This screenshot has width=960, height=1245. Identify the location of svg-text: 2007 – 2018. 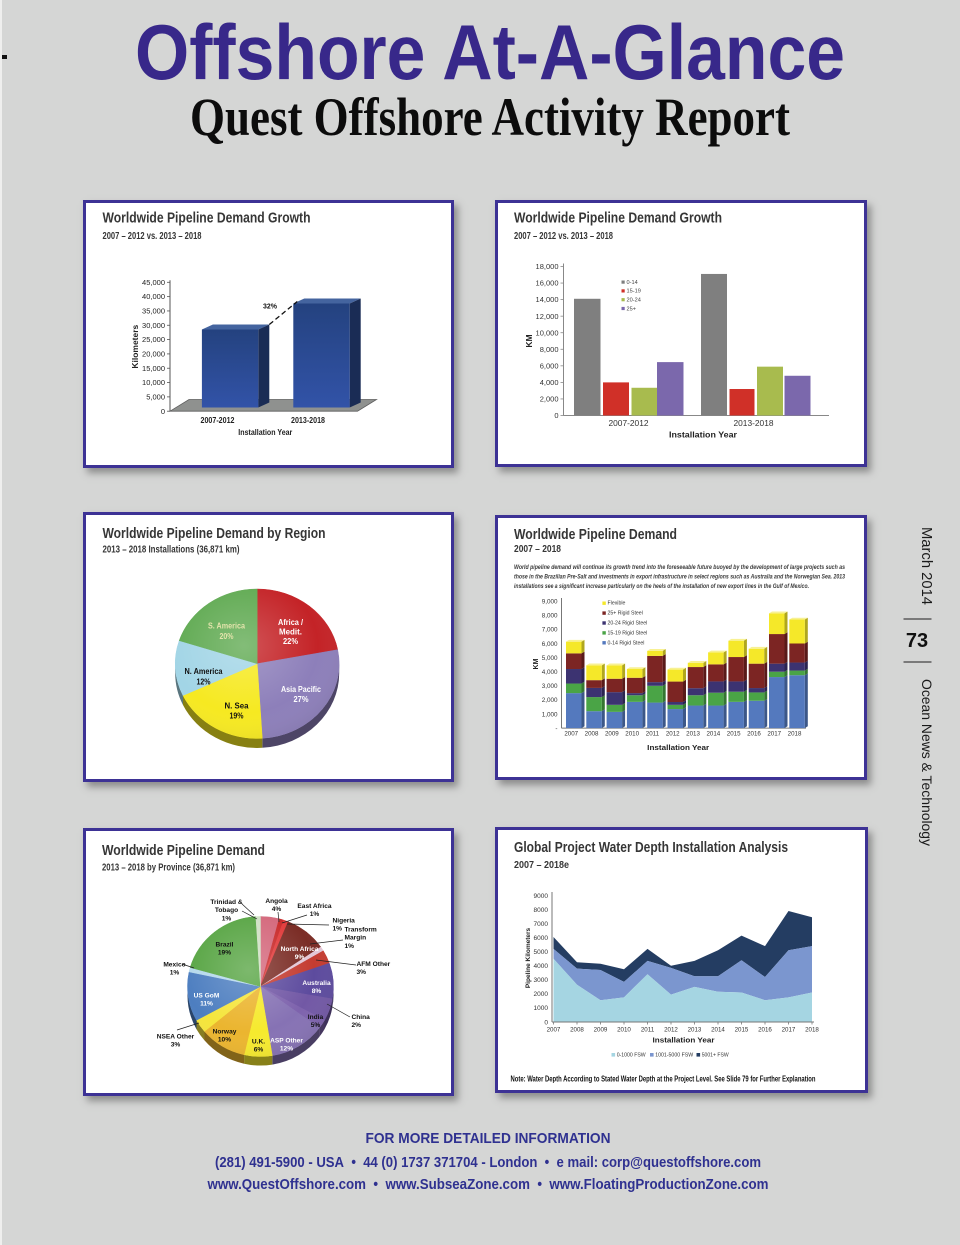
(537, 549).